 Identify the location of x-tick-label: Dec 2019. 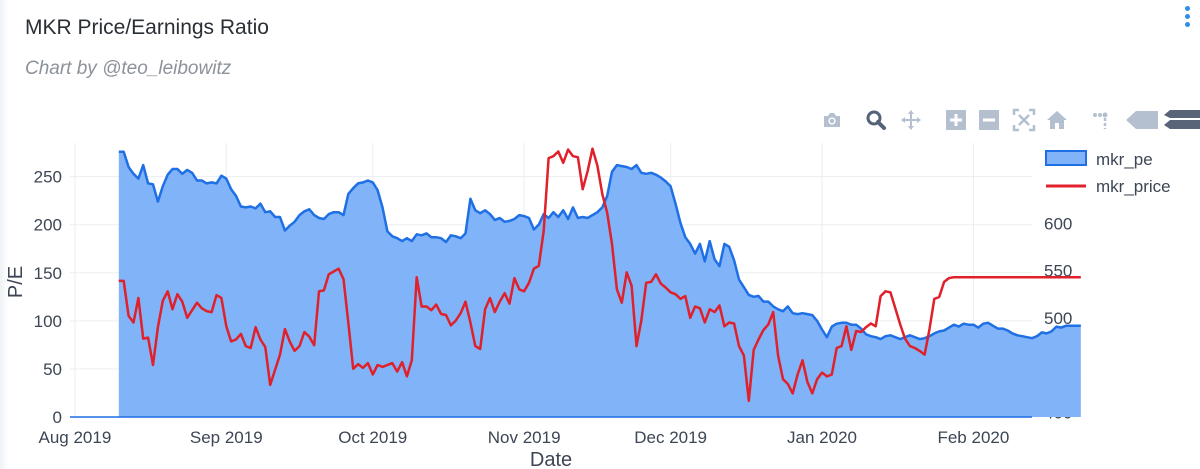
(670, 437).